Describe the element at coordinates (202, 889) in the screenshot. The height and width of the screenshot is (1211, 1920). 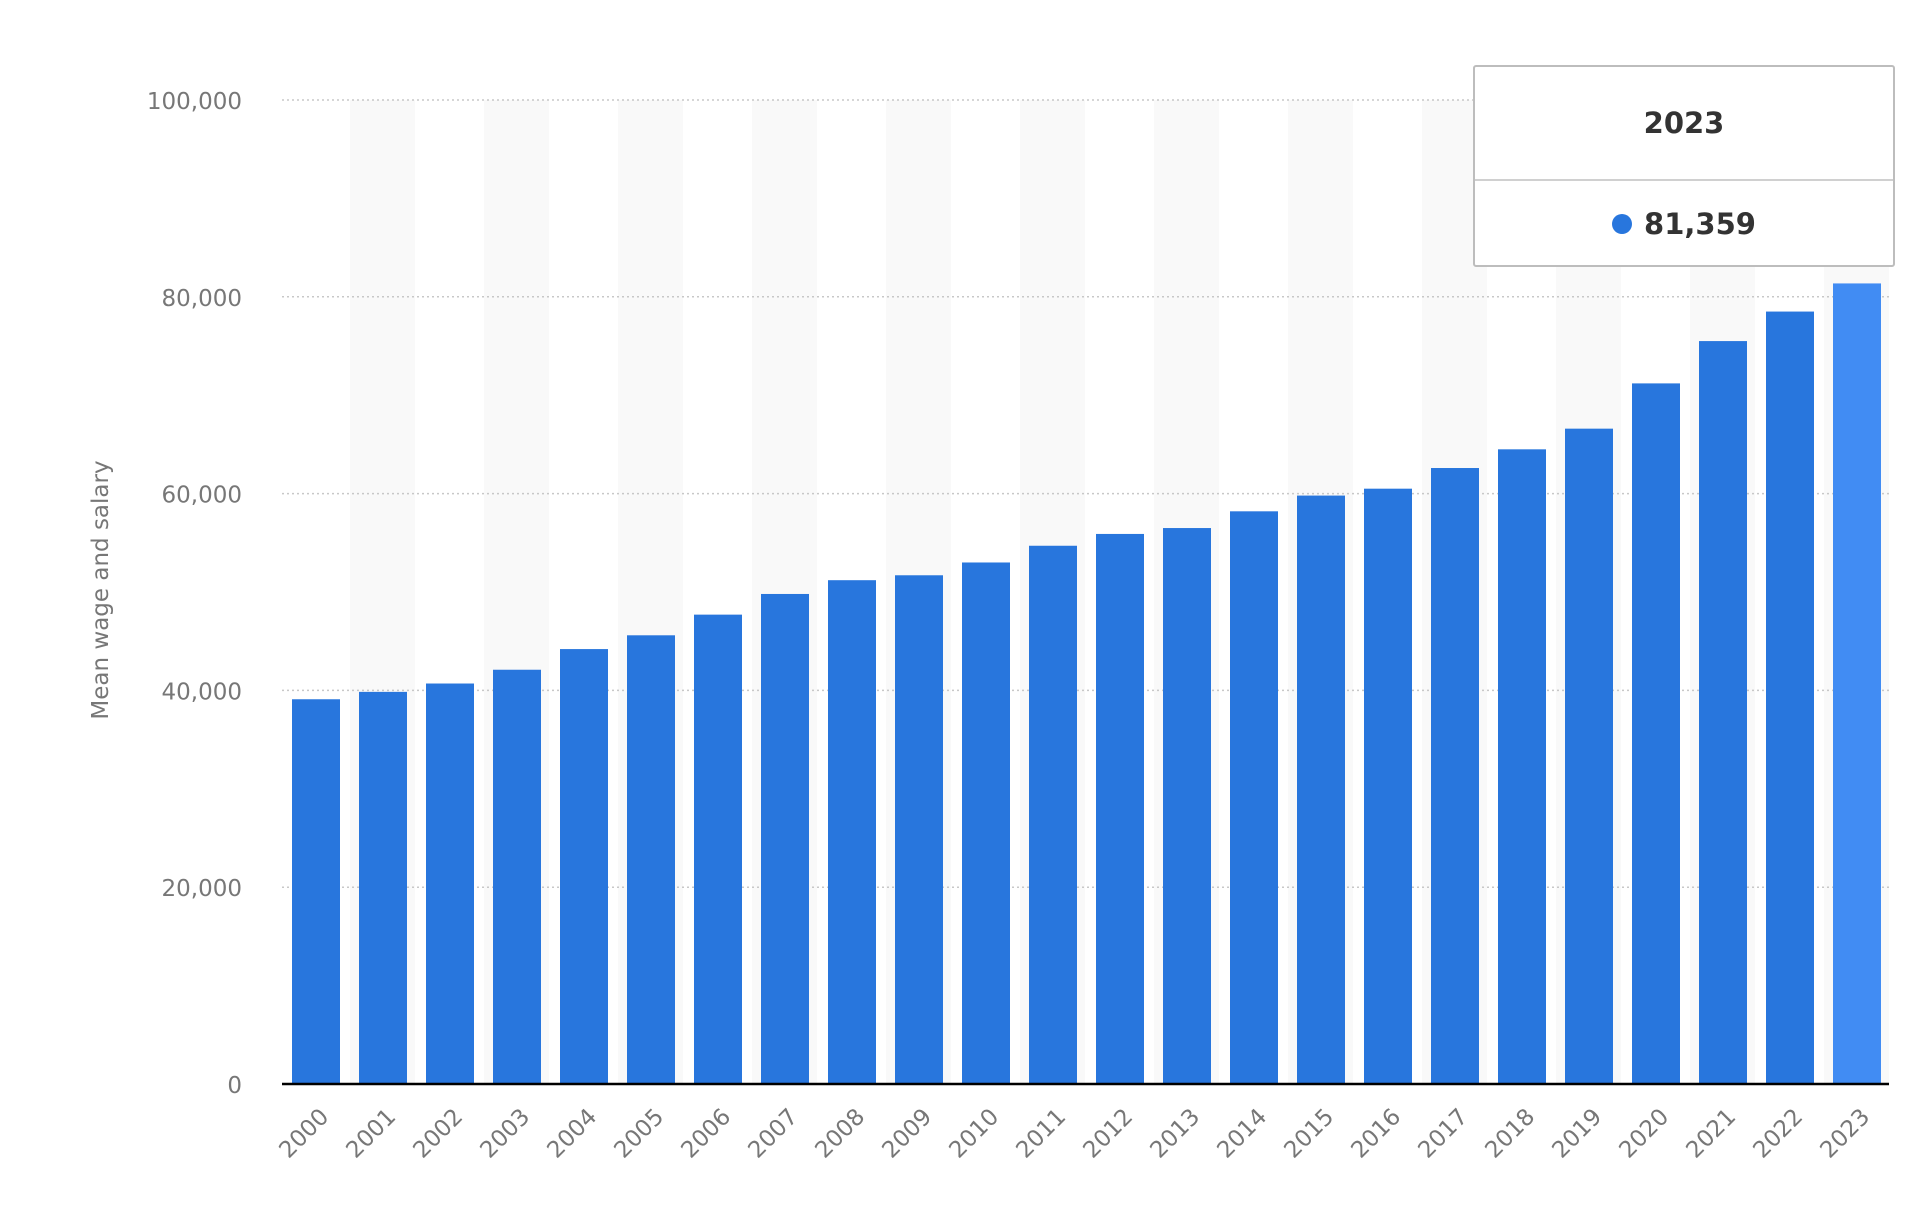
I see `y-tick-label: 20,000` at that location.